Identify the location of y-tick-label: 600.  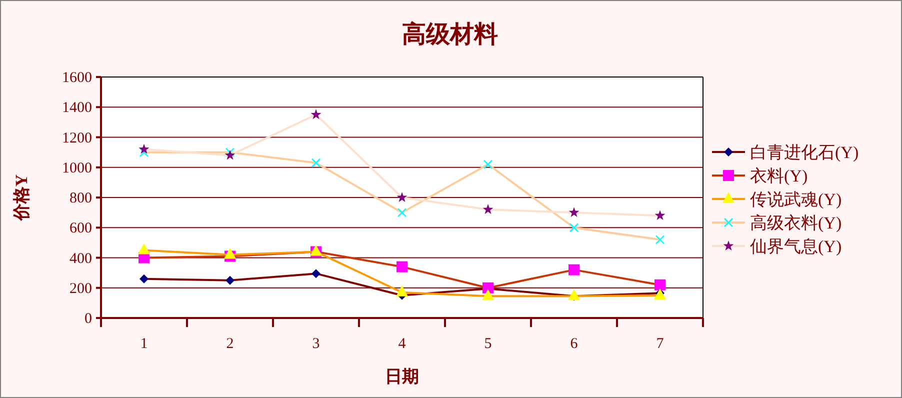
(81, 228).